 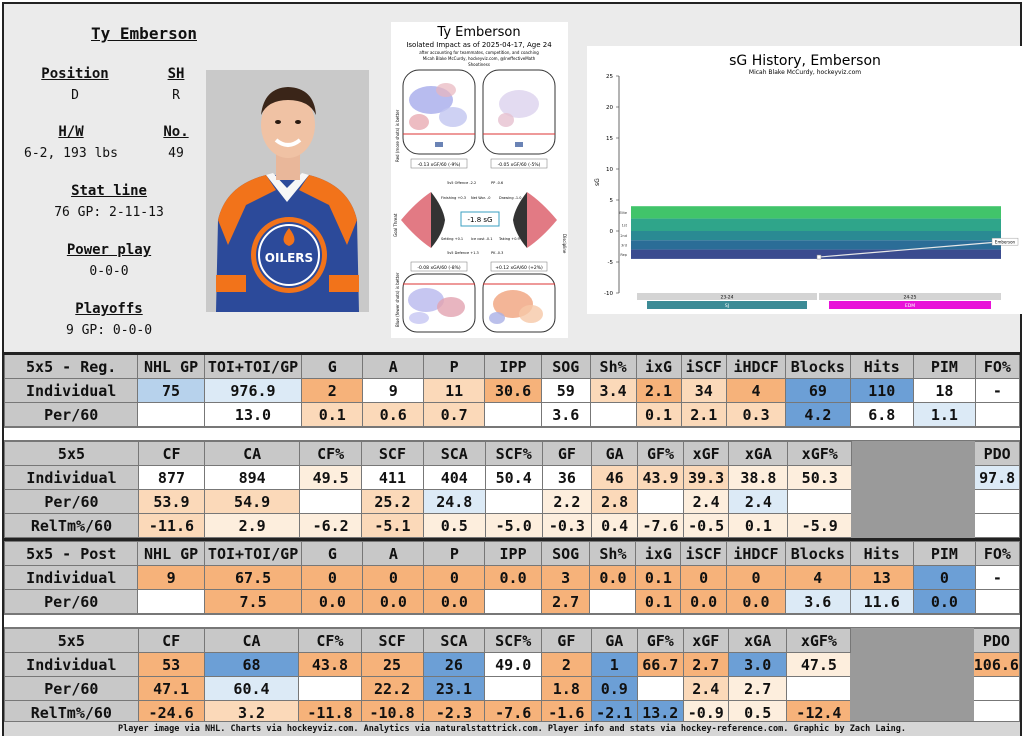 What do you see at coordinates (392, 501) in the screenshot?
I see `table-cell: 25.2` at bounding box center [392, 501].